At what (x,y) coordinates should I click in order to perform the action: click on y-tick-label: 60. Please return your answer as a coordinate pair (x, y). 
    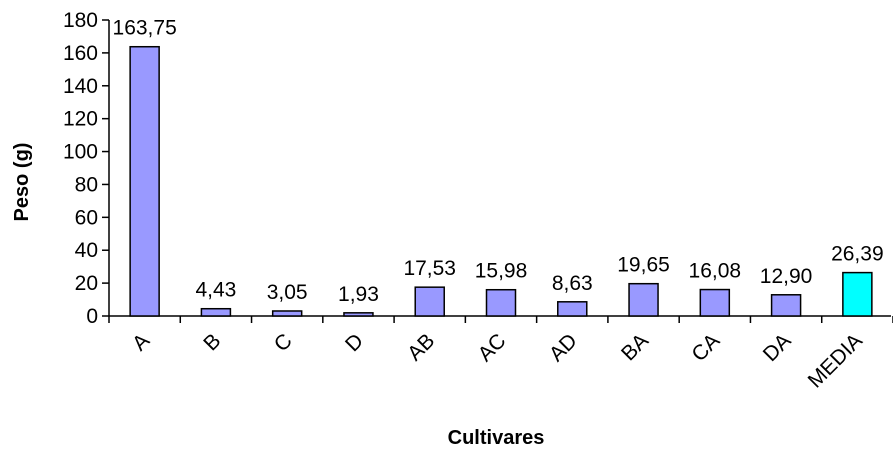
    Looking at the image, I should click on (86, 217).